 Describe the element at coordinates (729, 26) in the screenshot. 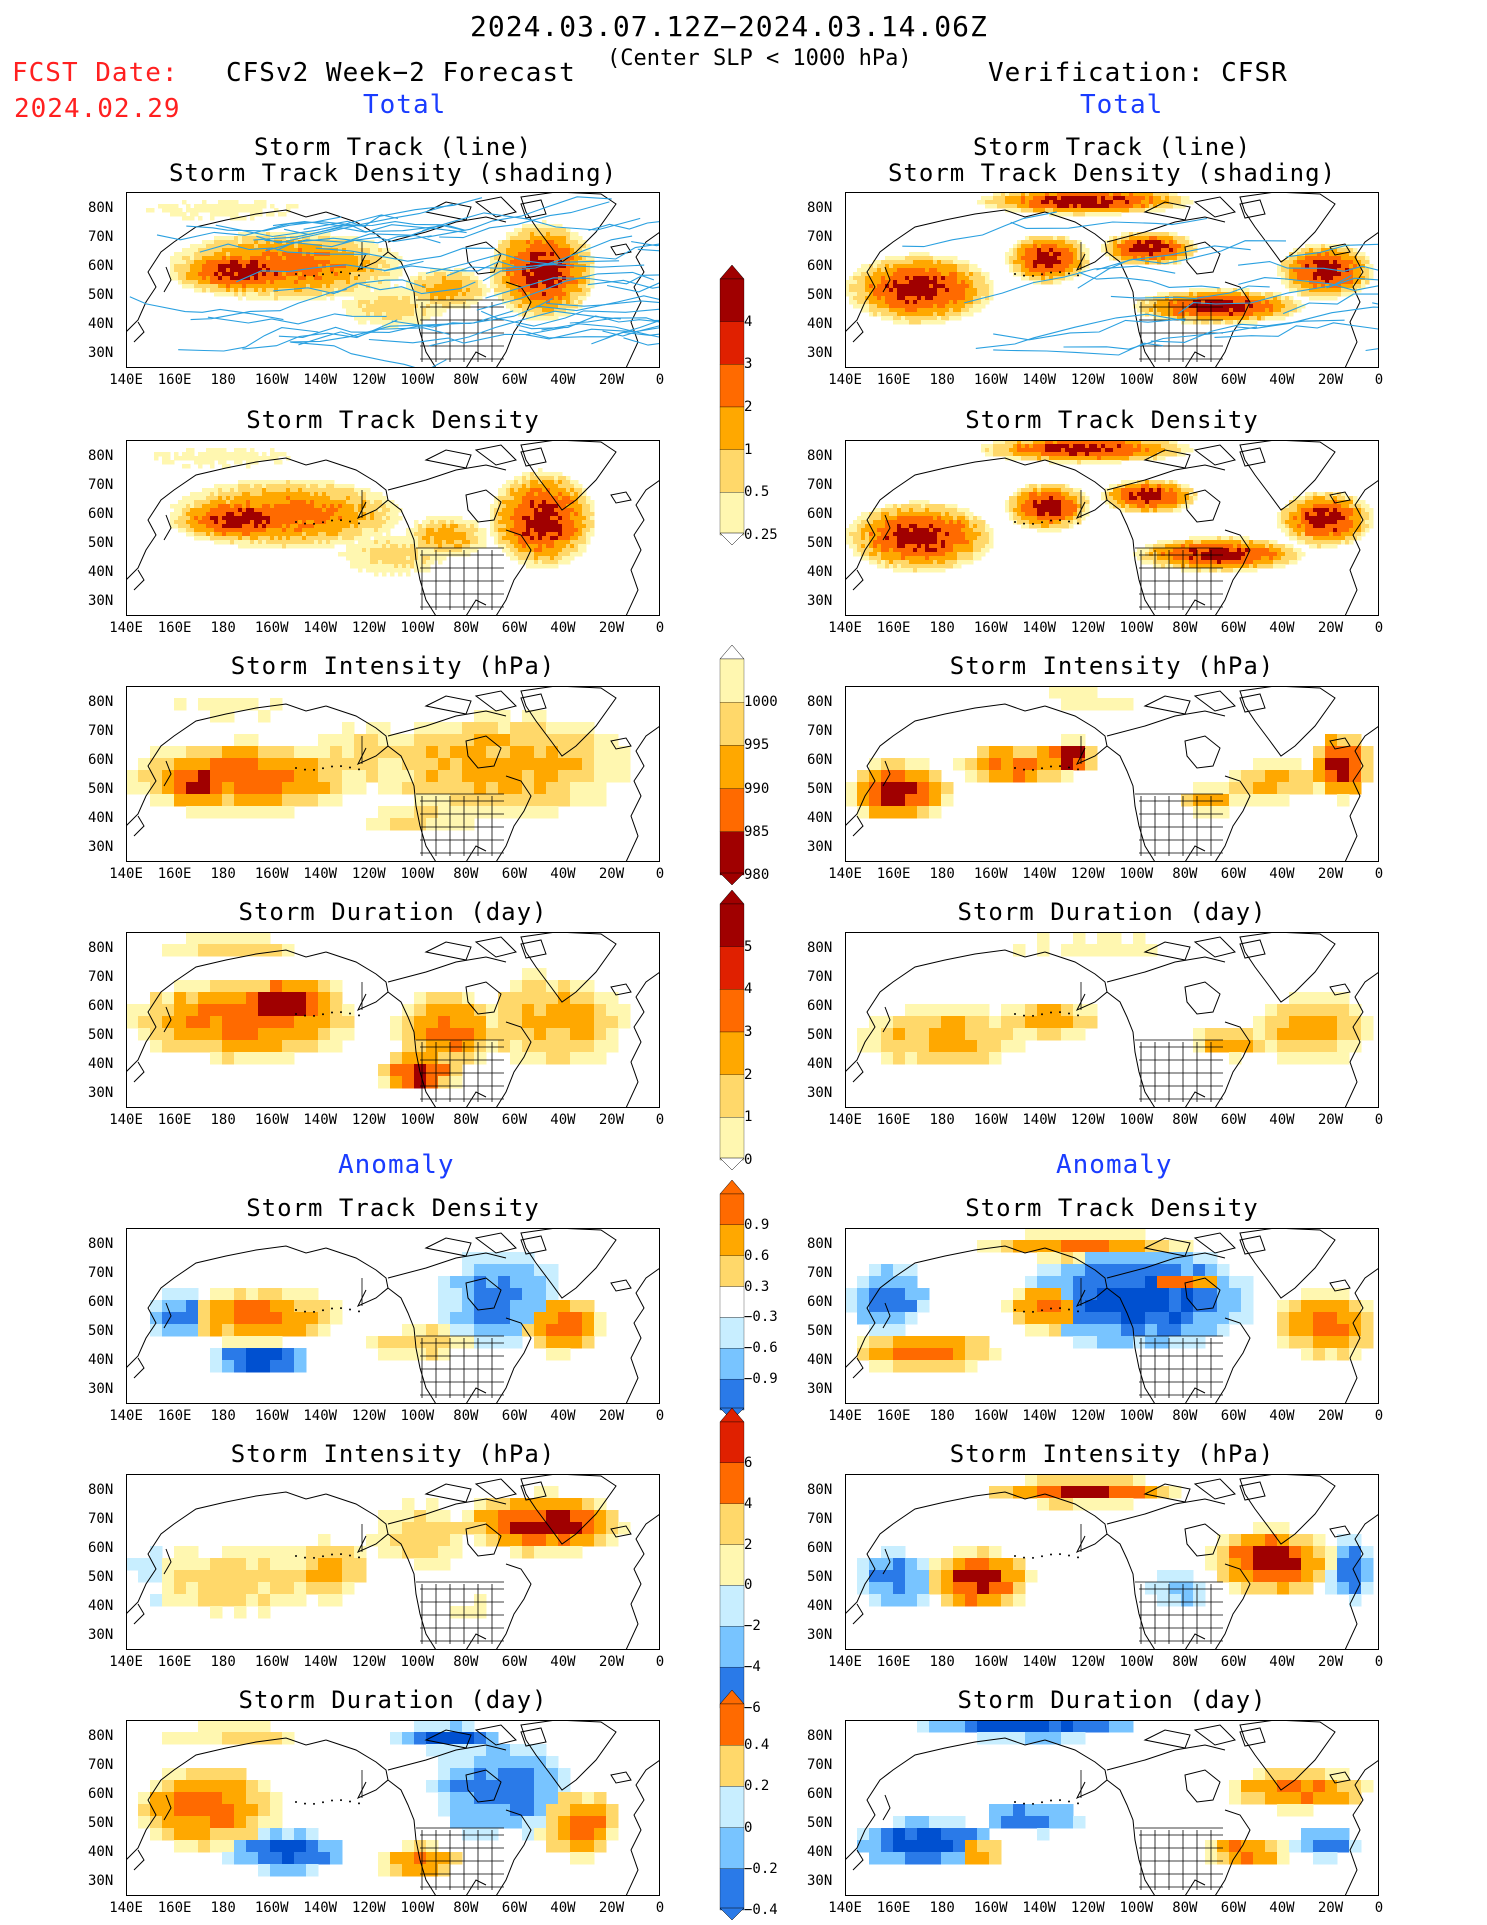

I see `period-title: 2024.03.07.12Z−2024.03.14.06Z` at that location.